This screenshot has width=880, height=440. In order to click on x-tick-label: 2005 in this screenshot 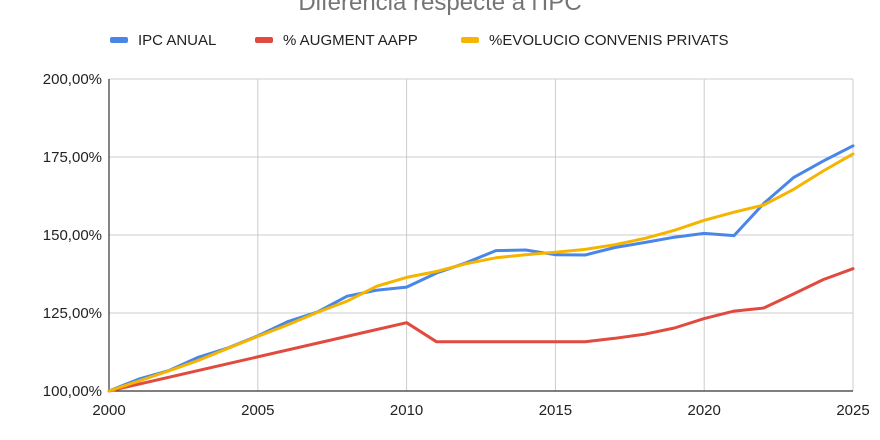, I will do `click(257, 410)`.